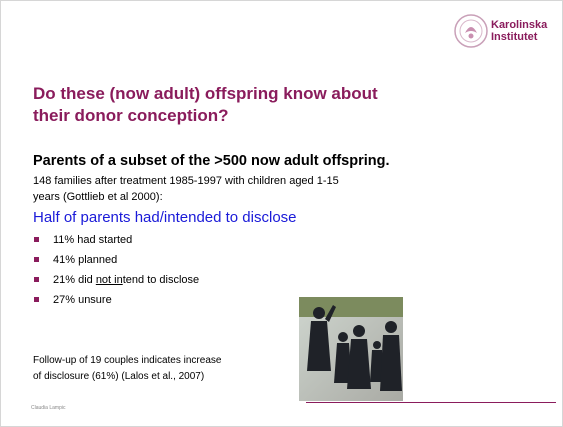 This screenshot has width=563, height=427. Describe the element at coordinates (161, 280) in the screenshot. I see `bullet-text: tend to disclose` at that location.